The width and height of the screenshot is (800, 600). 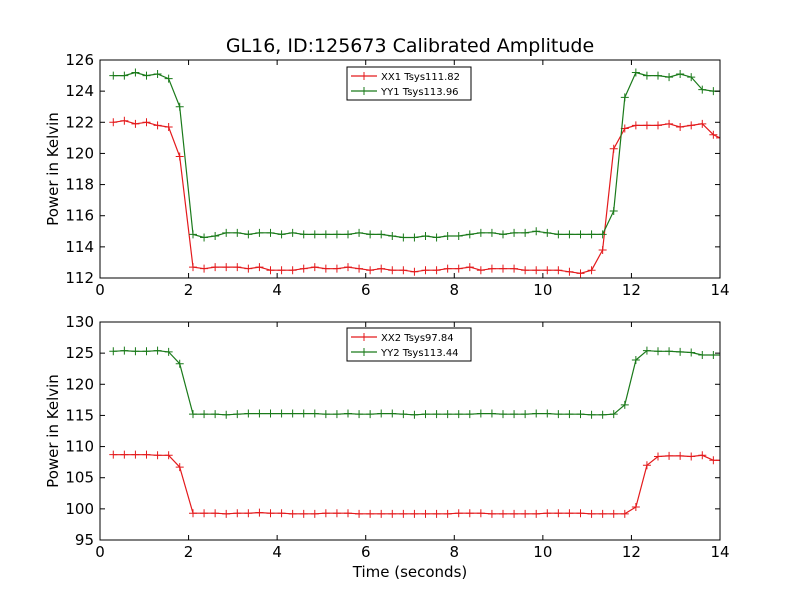 I want to click on legend: XX1 Tsys111.82 YY1 Tsys113.96, so click(x=409, y=83).